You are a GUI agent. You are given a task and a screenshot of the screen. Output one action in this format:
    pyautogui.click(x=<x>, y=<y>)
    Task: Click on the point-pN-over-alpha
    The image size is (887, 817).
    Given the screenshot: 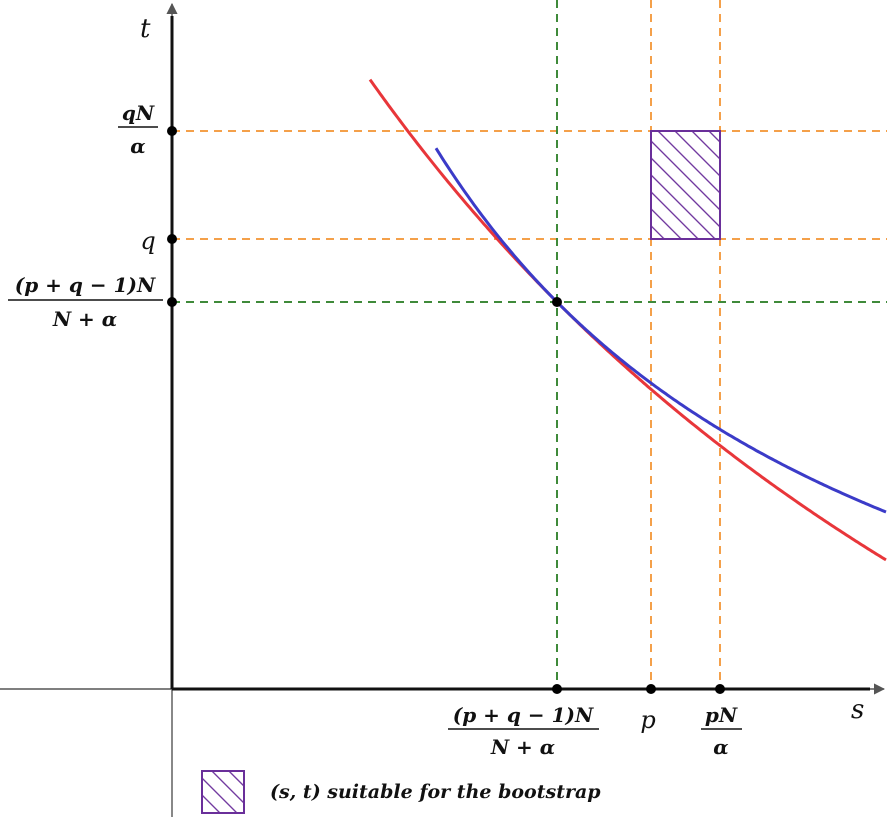 What is the action you would take?
    pyautogui.click(x=720, y=689)
    